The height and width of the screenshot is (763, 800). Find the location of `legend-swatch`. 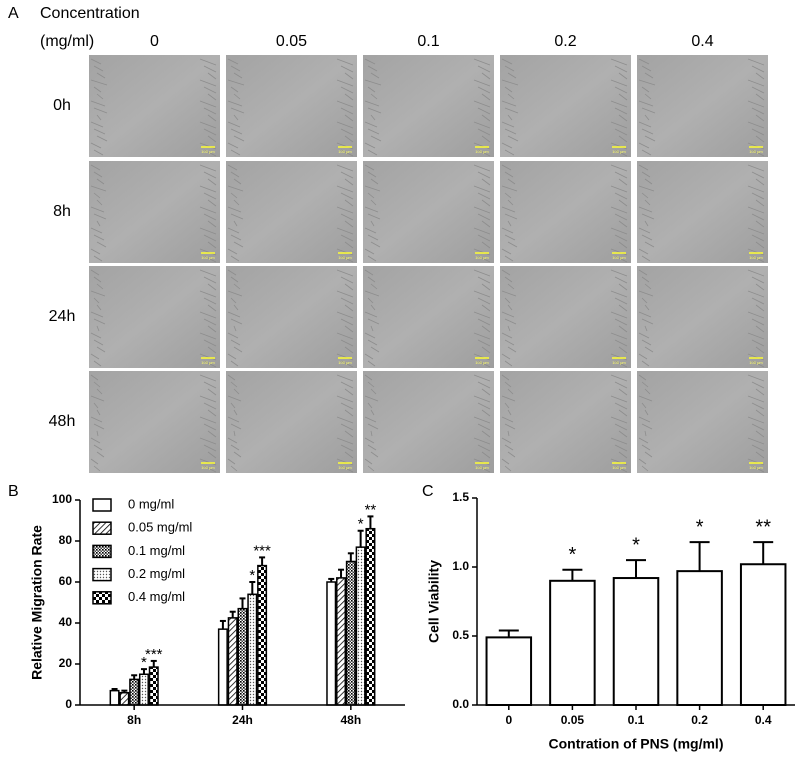

legend-swatch is located at coordinates (102, 574).